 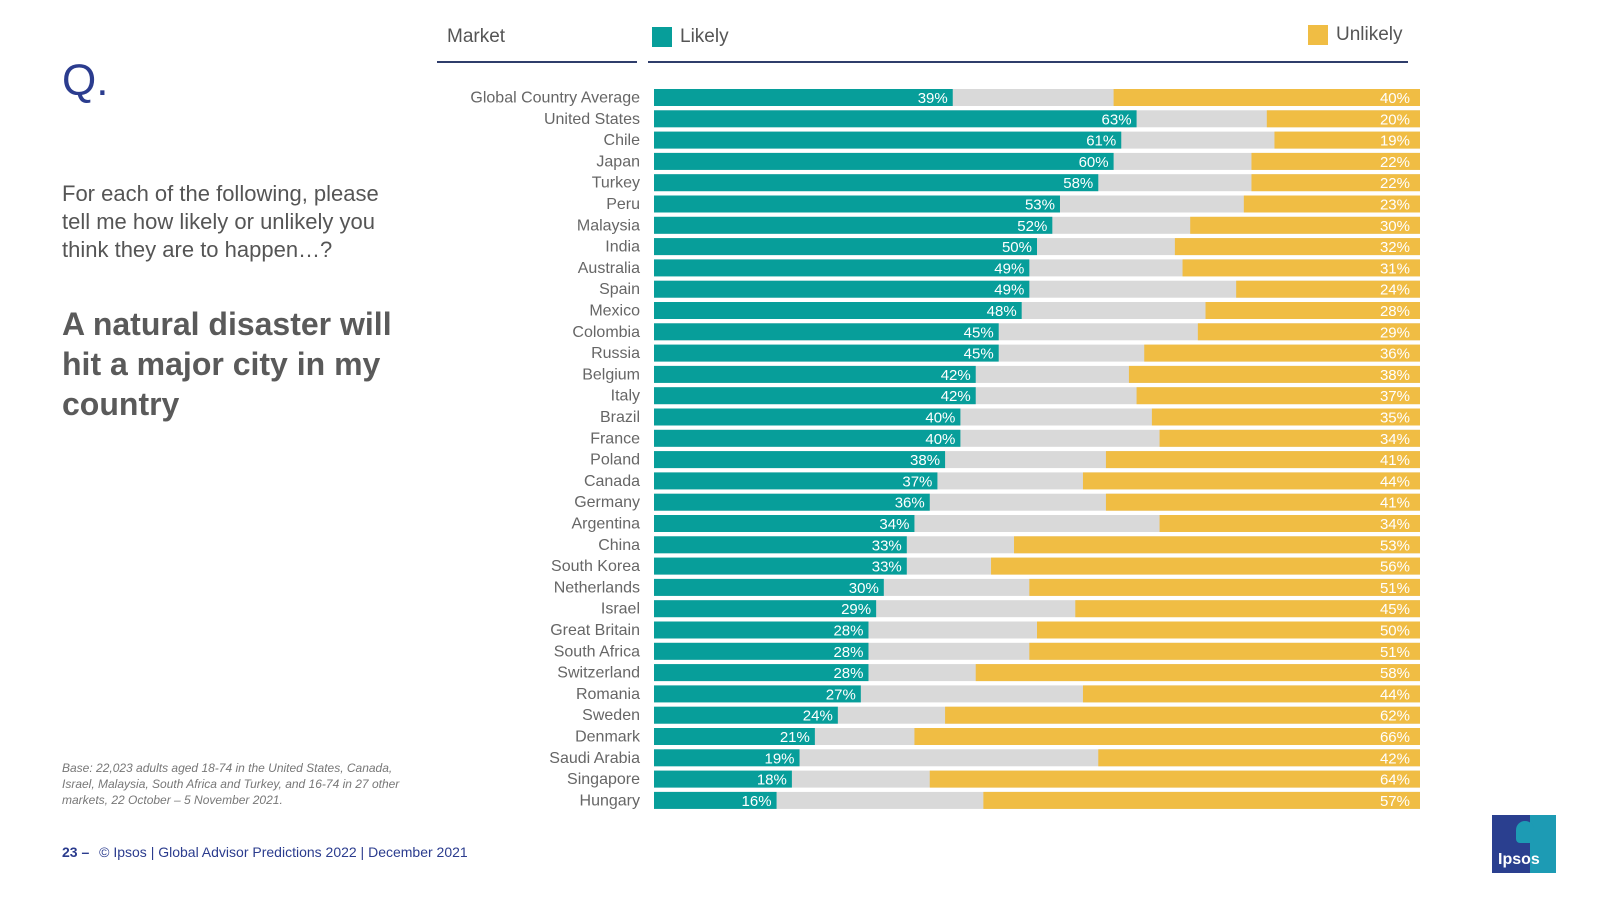 What do you see at coordinates (618, 161) in the screenshot?
I see `market-label: Japan` at bounding box center [618, 161].